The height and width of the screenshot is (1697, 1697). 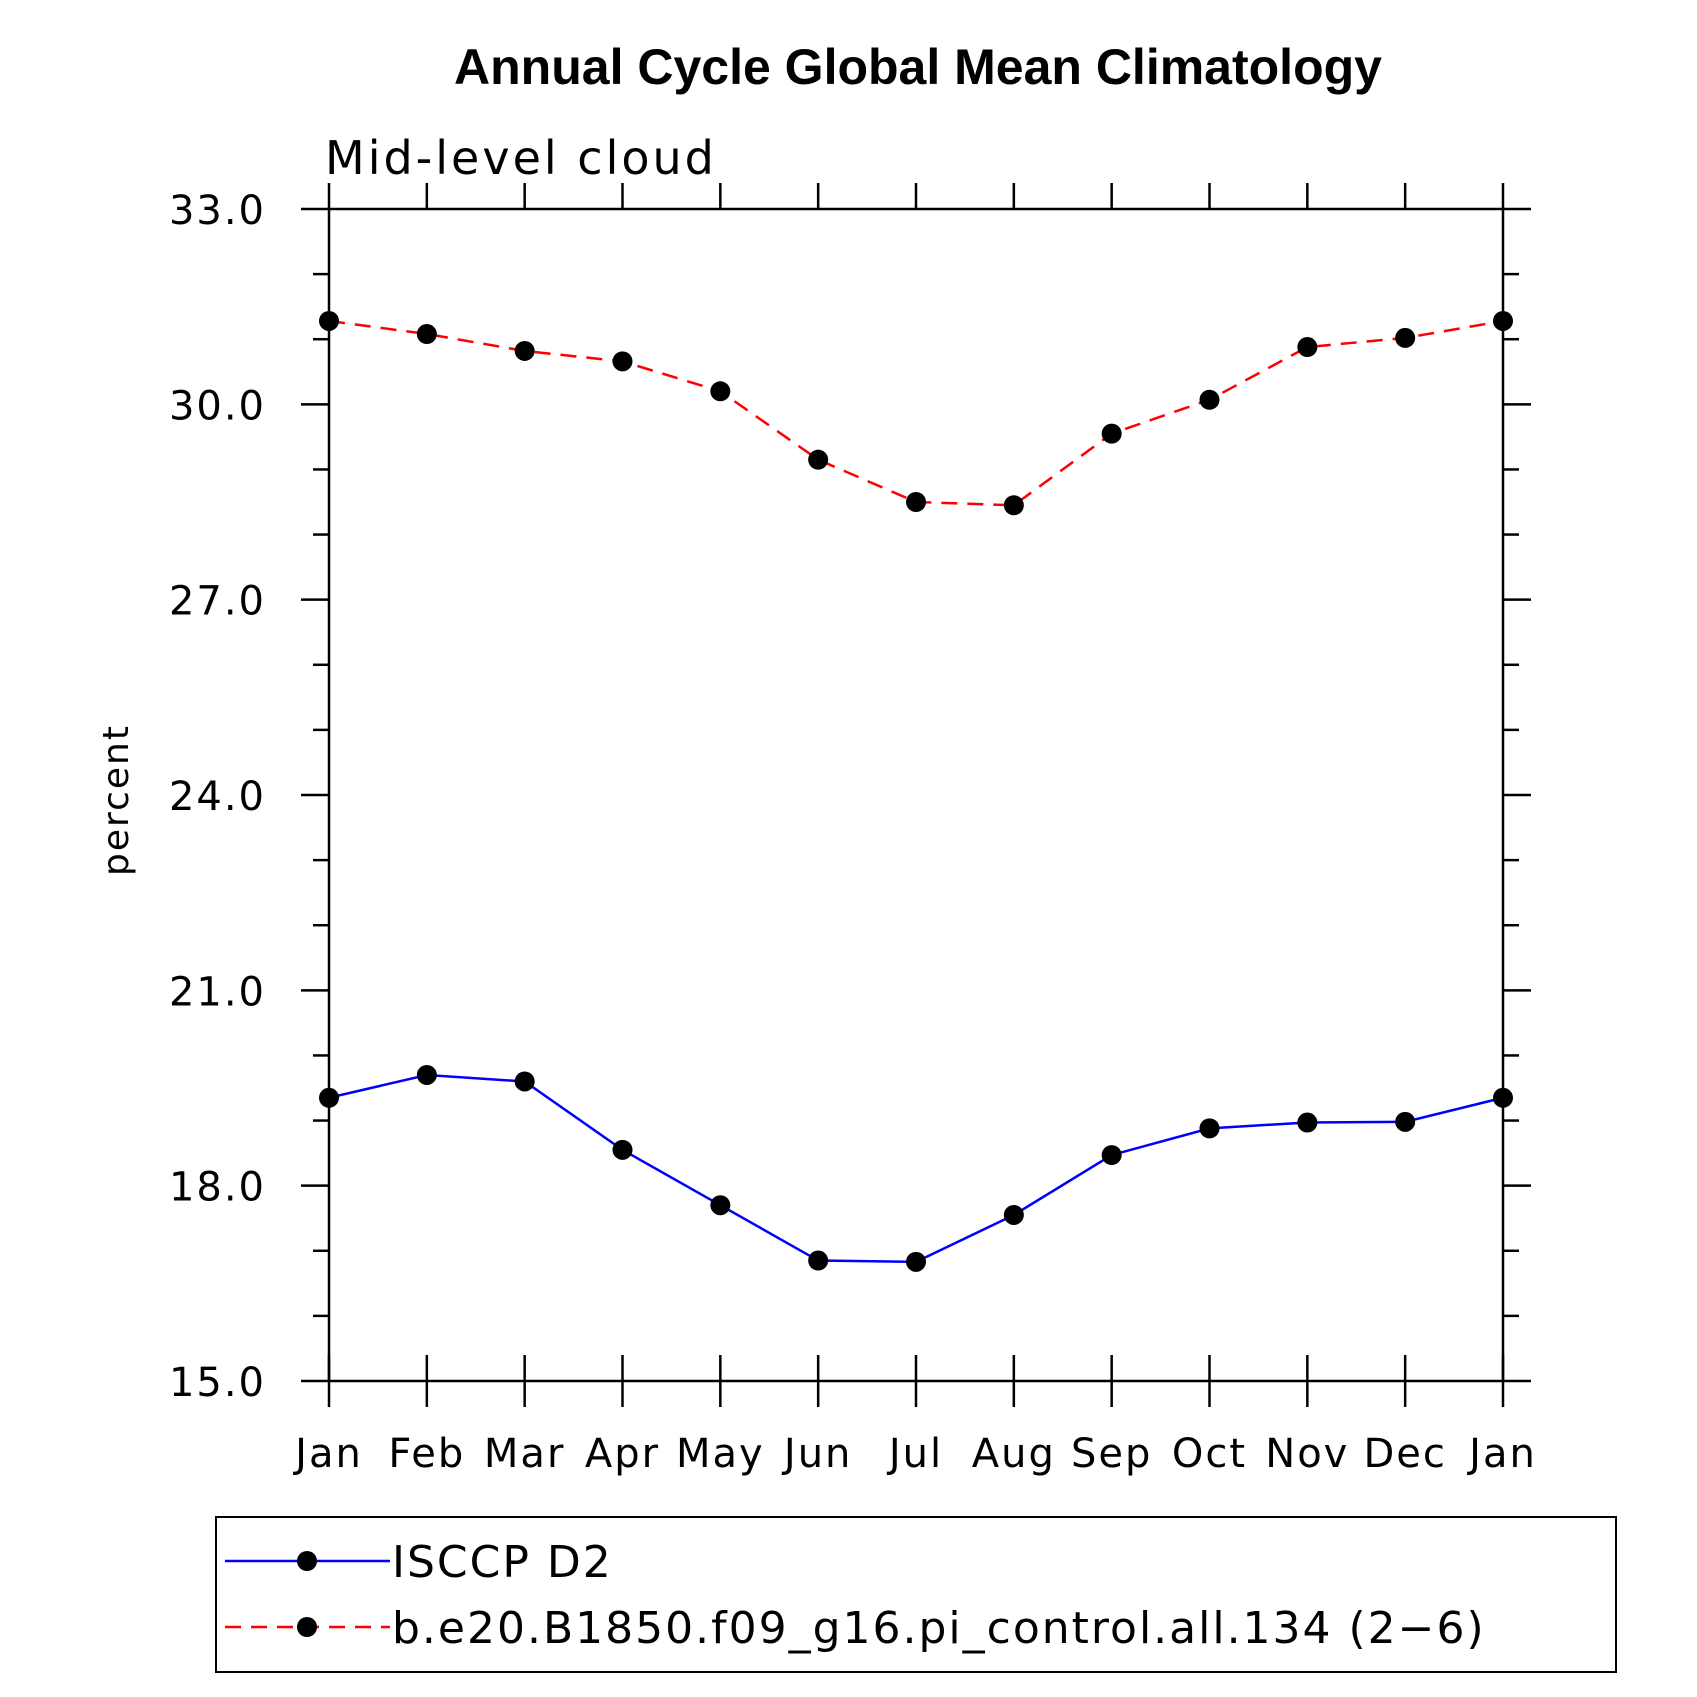 I want to click on x-tick-labels: Jan Feb Mar Apr May Jun Jul Aug Sep Oct Nov Dec Jan, so click(x=914, y=1454).